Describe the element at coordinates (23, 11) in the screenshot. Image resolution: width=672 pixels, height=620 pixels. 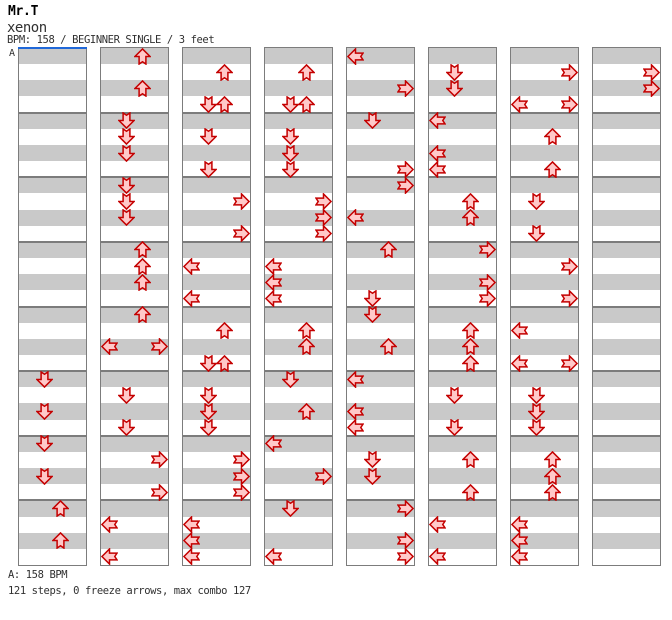
I see `song-artist: Mr.T` at that location.